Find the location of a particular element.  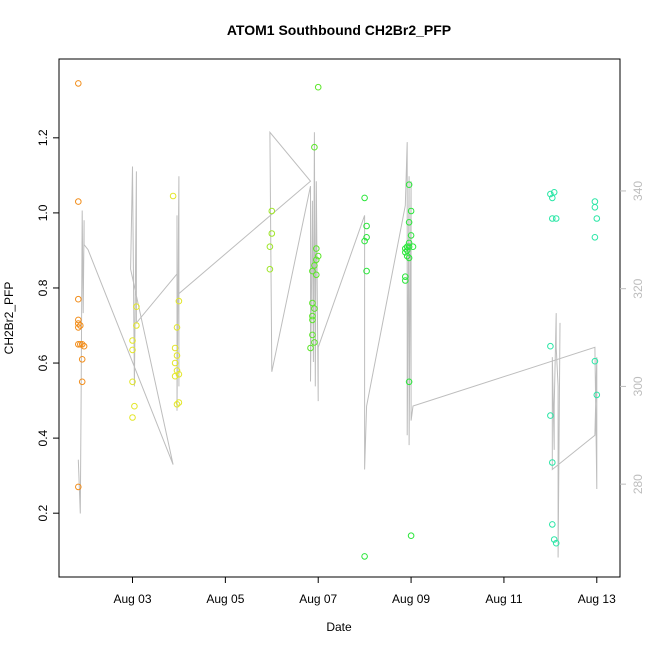

y-tick-label: 0.8 is located at coordinates (43, 287).